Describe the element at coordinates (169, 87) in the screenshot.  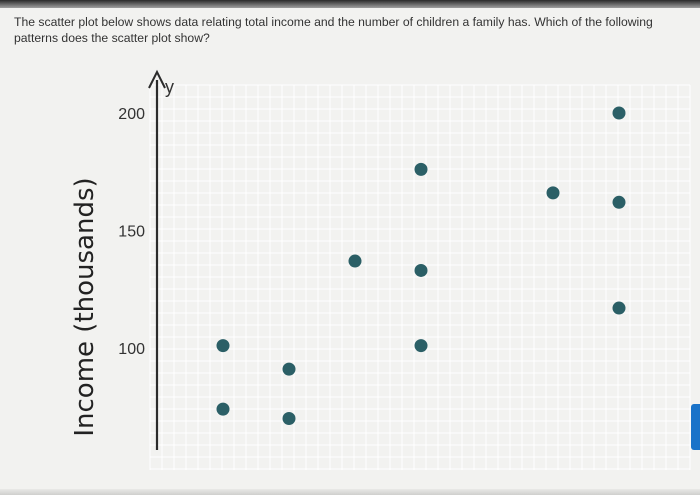
I see `y-axis-letter: y` at that location.